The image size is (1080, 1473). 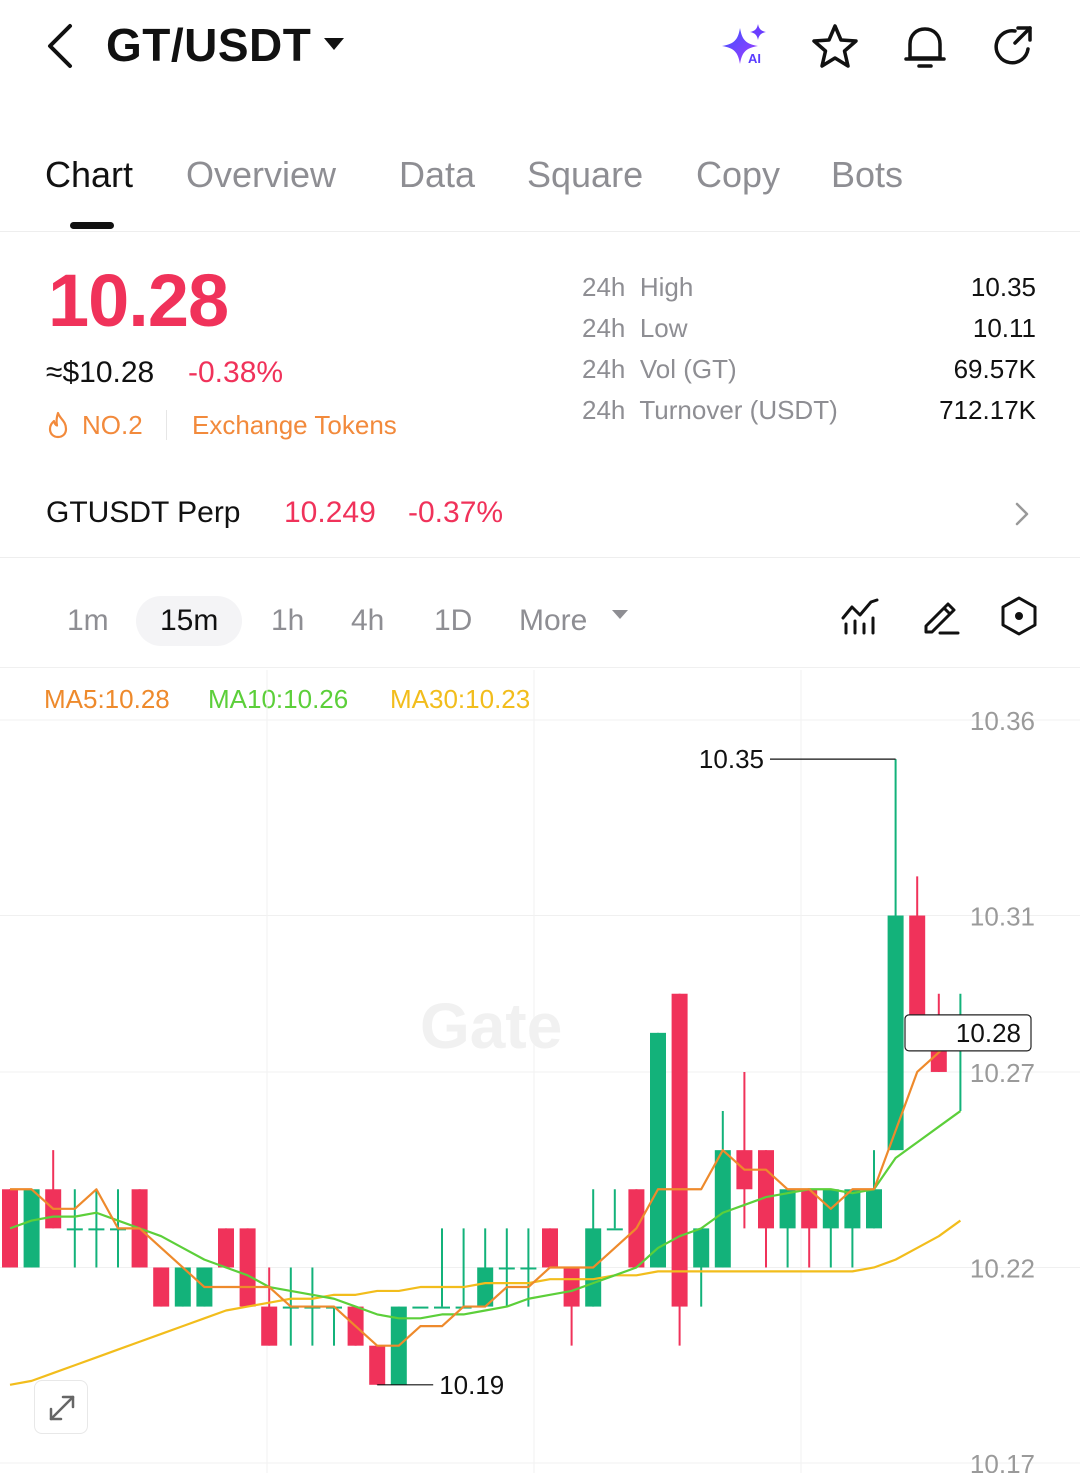 I want to click on ma5-legend: MA5:10.28, so click(x=107, y=699).